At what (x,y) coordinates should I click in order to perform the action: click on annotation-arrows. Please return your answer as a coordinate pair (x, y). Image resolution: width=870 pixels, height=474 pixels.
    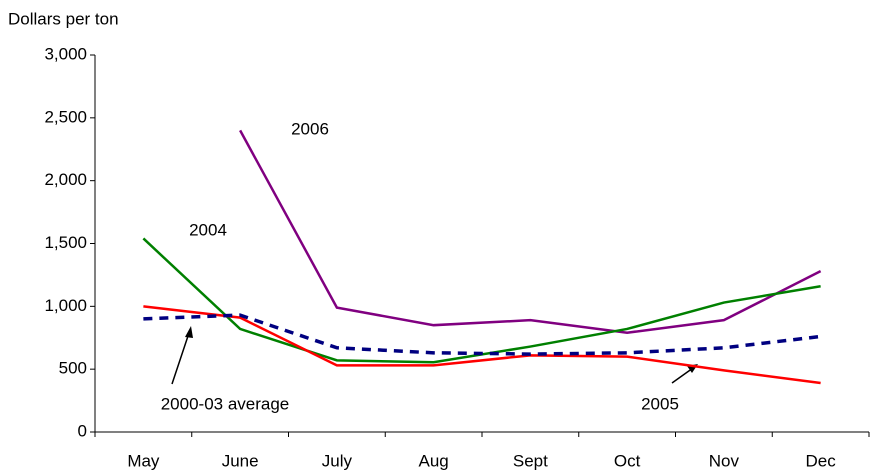
    Looking at the image, I should click on (434, 355).